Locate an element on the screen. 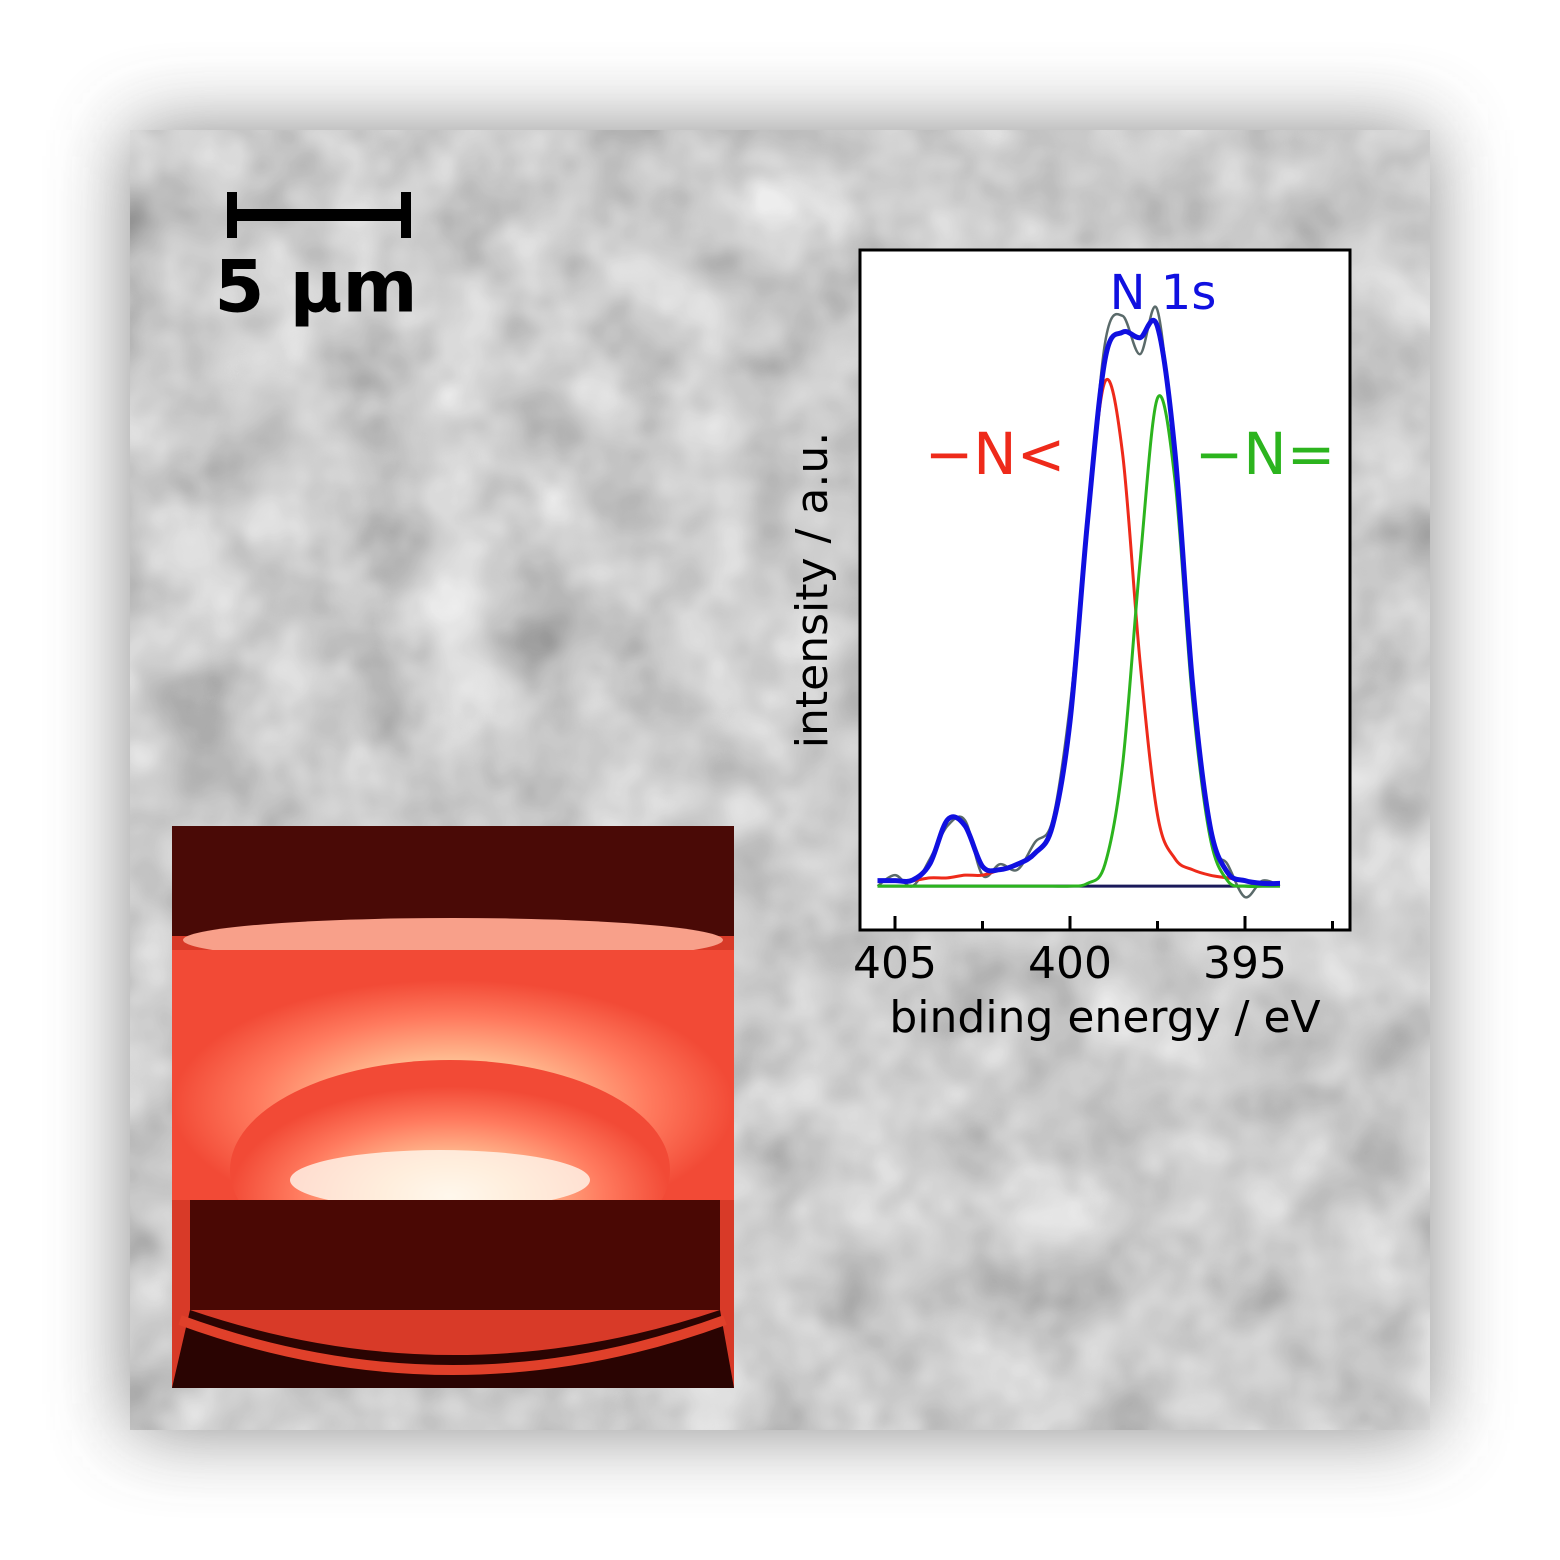  x-tick-label: 405 is located at coordinates (895, 963).